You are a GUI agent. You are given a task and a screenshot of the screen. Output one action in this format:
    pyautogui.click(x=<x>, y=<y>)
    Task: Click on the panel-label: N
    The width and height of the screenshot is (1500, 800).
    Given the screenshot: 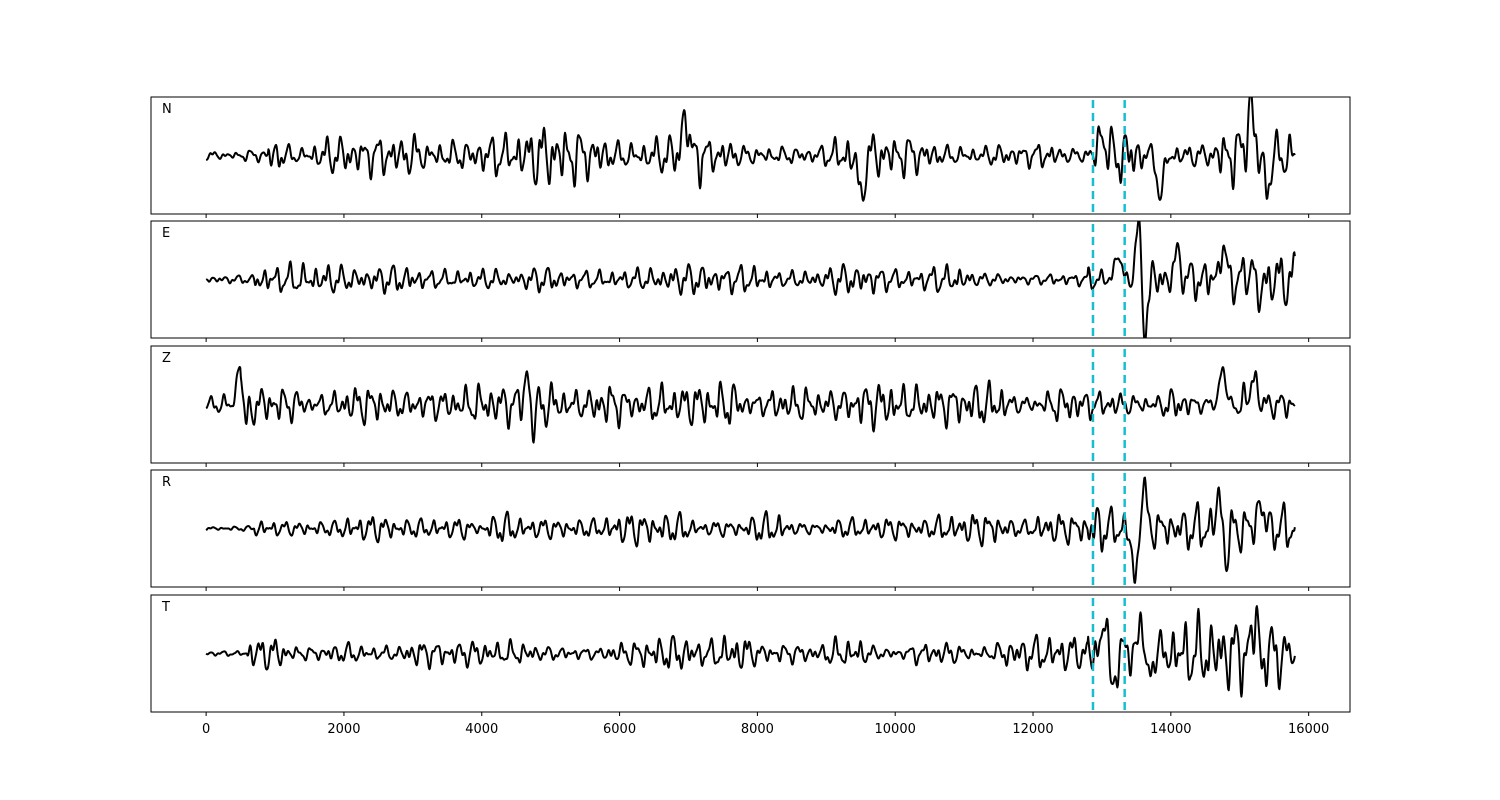 What is the action you would take?
    pyautogui.click(x=167, y=109)
    